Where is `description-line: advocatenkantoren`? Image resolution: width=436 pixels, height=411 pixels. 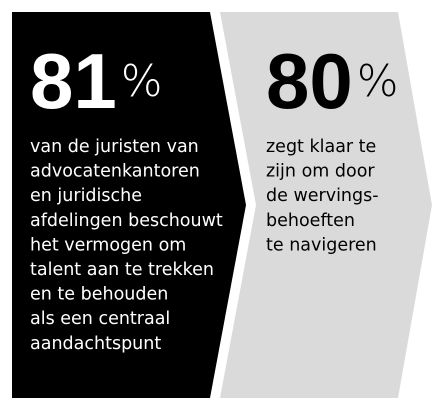
description-line: advocatenkantoren is located at coordinates (115, 172).